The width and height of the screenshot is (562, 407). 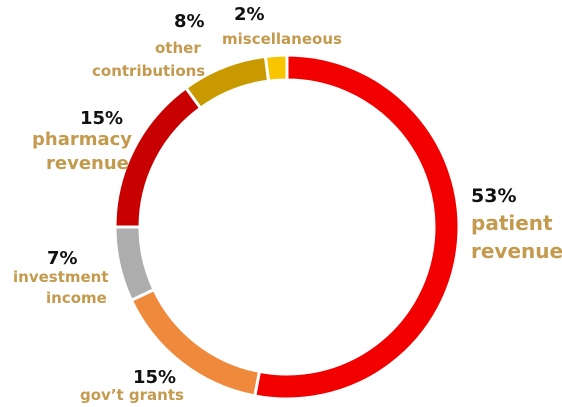 I want to click on slice-category-label: pharmacy, so click(x=82, y=139).